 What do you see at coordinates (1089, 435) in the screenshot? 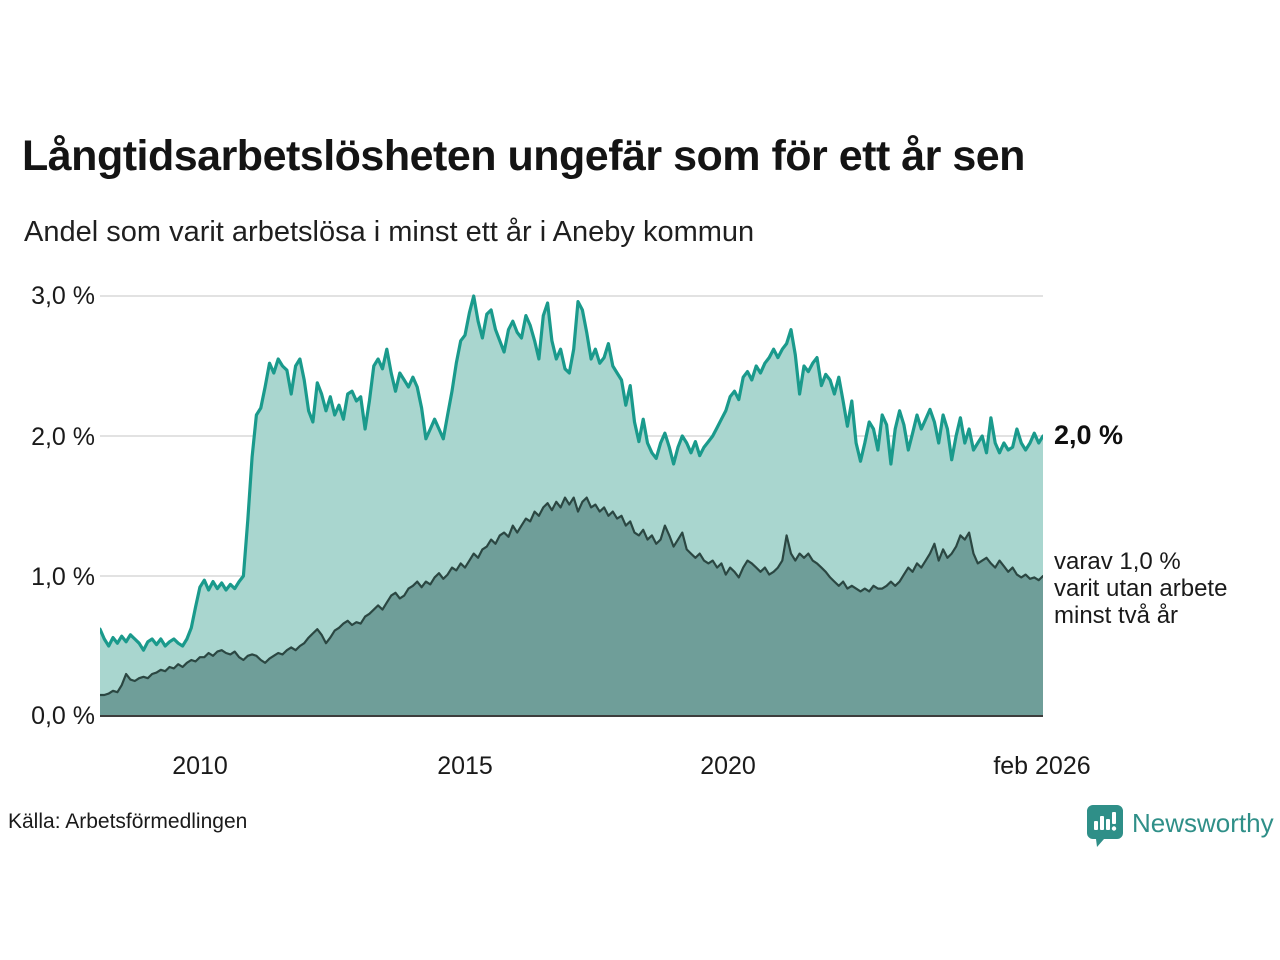
I see `end-value-label-total: 2,0 %` at bounding box center [1089, 435].